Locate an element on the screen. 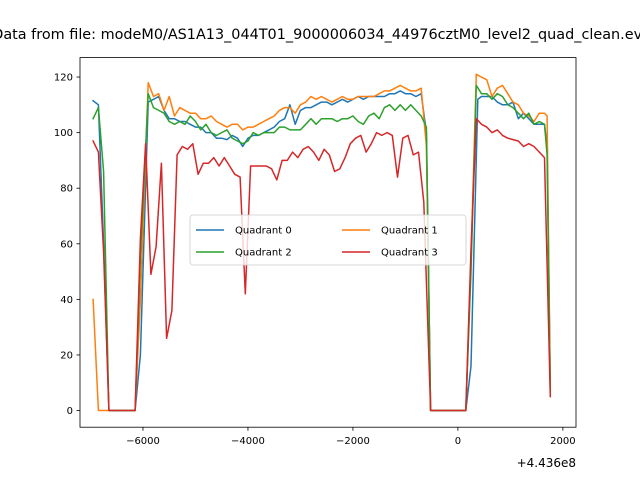  legend-box is located at coordinates (328, 240).